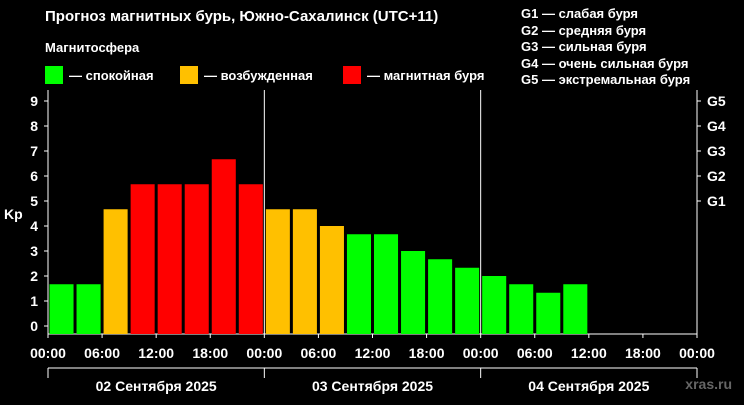 Image resolution: width=744 pixels, height=405 pixels. What do you see at coordinates (13, 214) in the screenshot?
I see `y-axis-label: Kp` at bounding box center [13, 214].